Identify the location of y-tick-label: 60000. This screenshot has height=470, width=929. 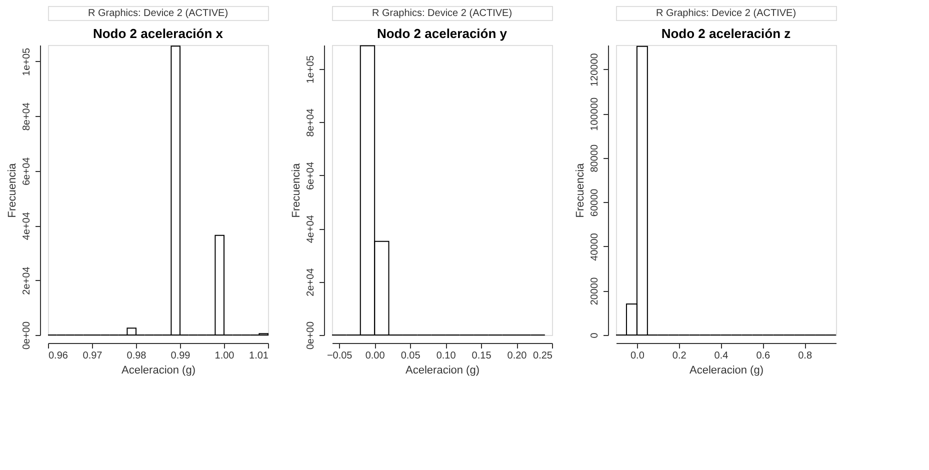
(595, 202).